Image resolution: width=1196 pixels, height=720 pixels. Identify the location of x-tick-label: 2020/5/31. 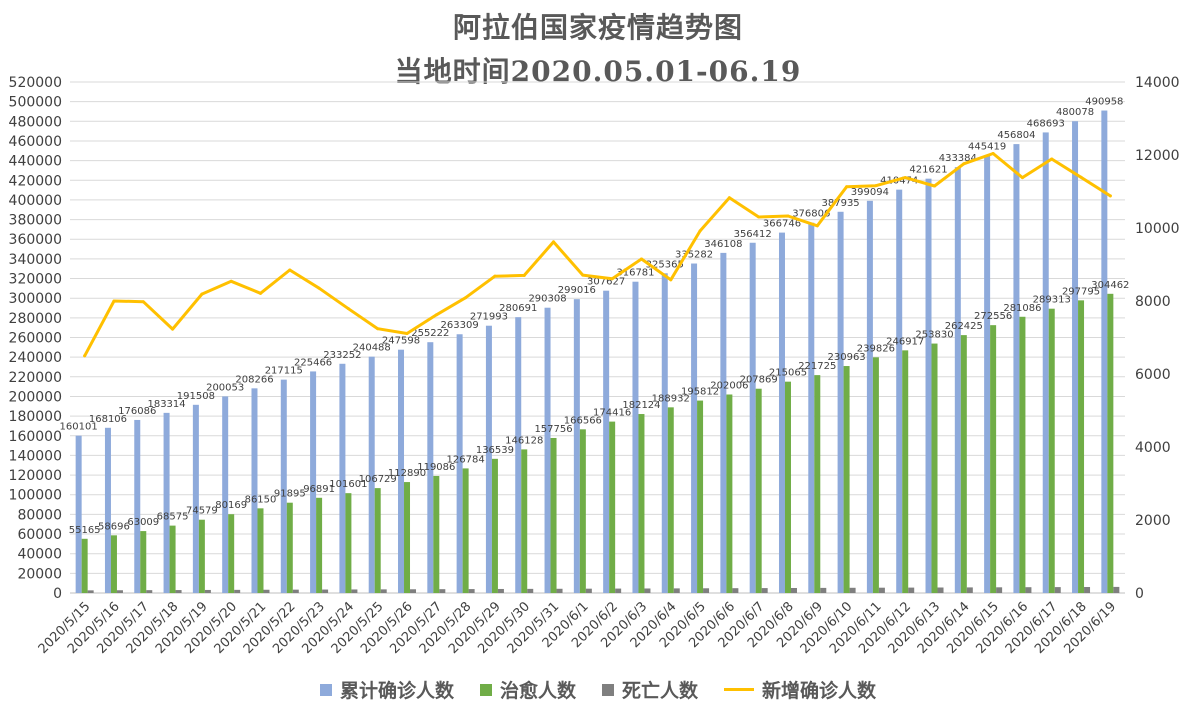
(534, 628).